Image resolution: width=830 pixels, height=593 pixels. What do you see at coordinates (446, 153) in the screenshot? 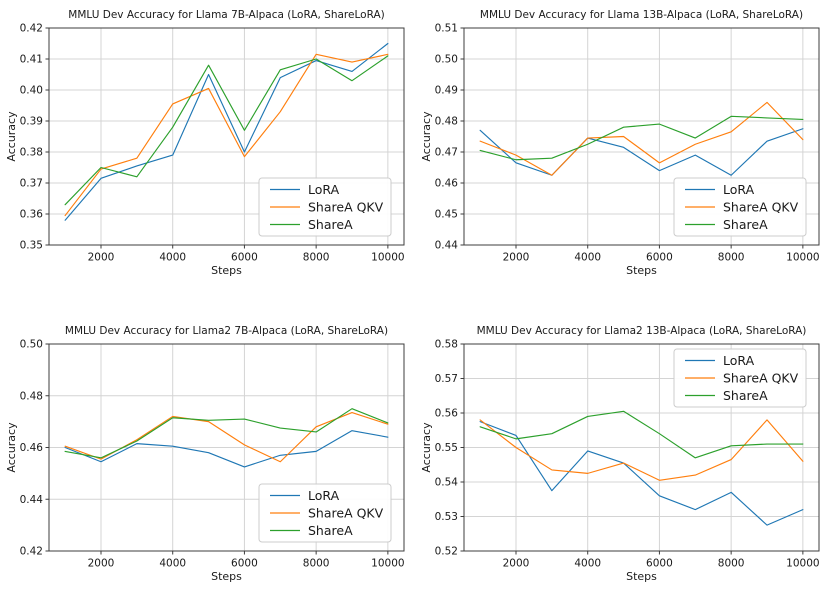
I see `y-tick-label: 0.47` at bounding box center [446, 153].